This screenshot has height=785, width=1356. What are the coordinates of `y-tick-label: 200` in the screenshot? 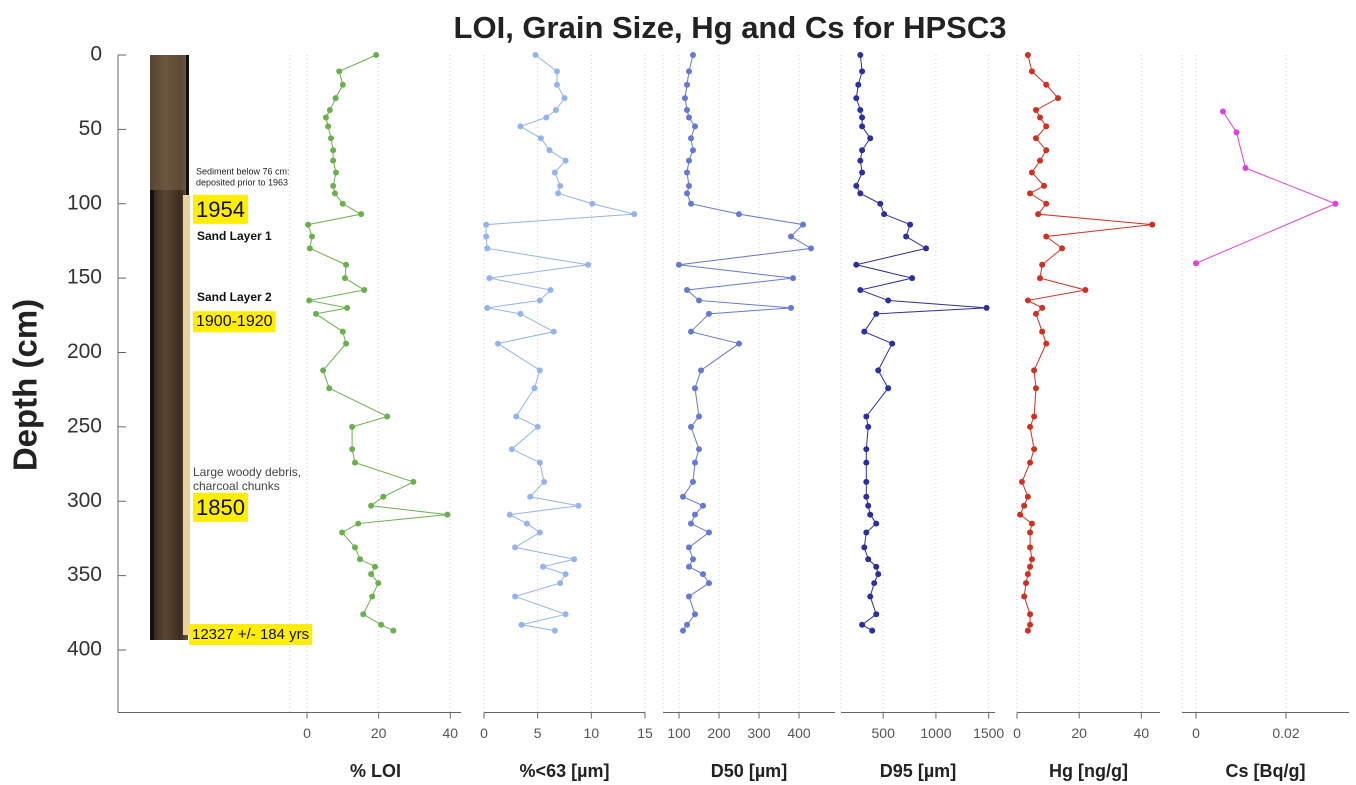 It's located at (84, 351).